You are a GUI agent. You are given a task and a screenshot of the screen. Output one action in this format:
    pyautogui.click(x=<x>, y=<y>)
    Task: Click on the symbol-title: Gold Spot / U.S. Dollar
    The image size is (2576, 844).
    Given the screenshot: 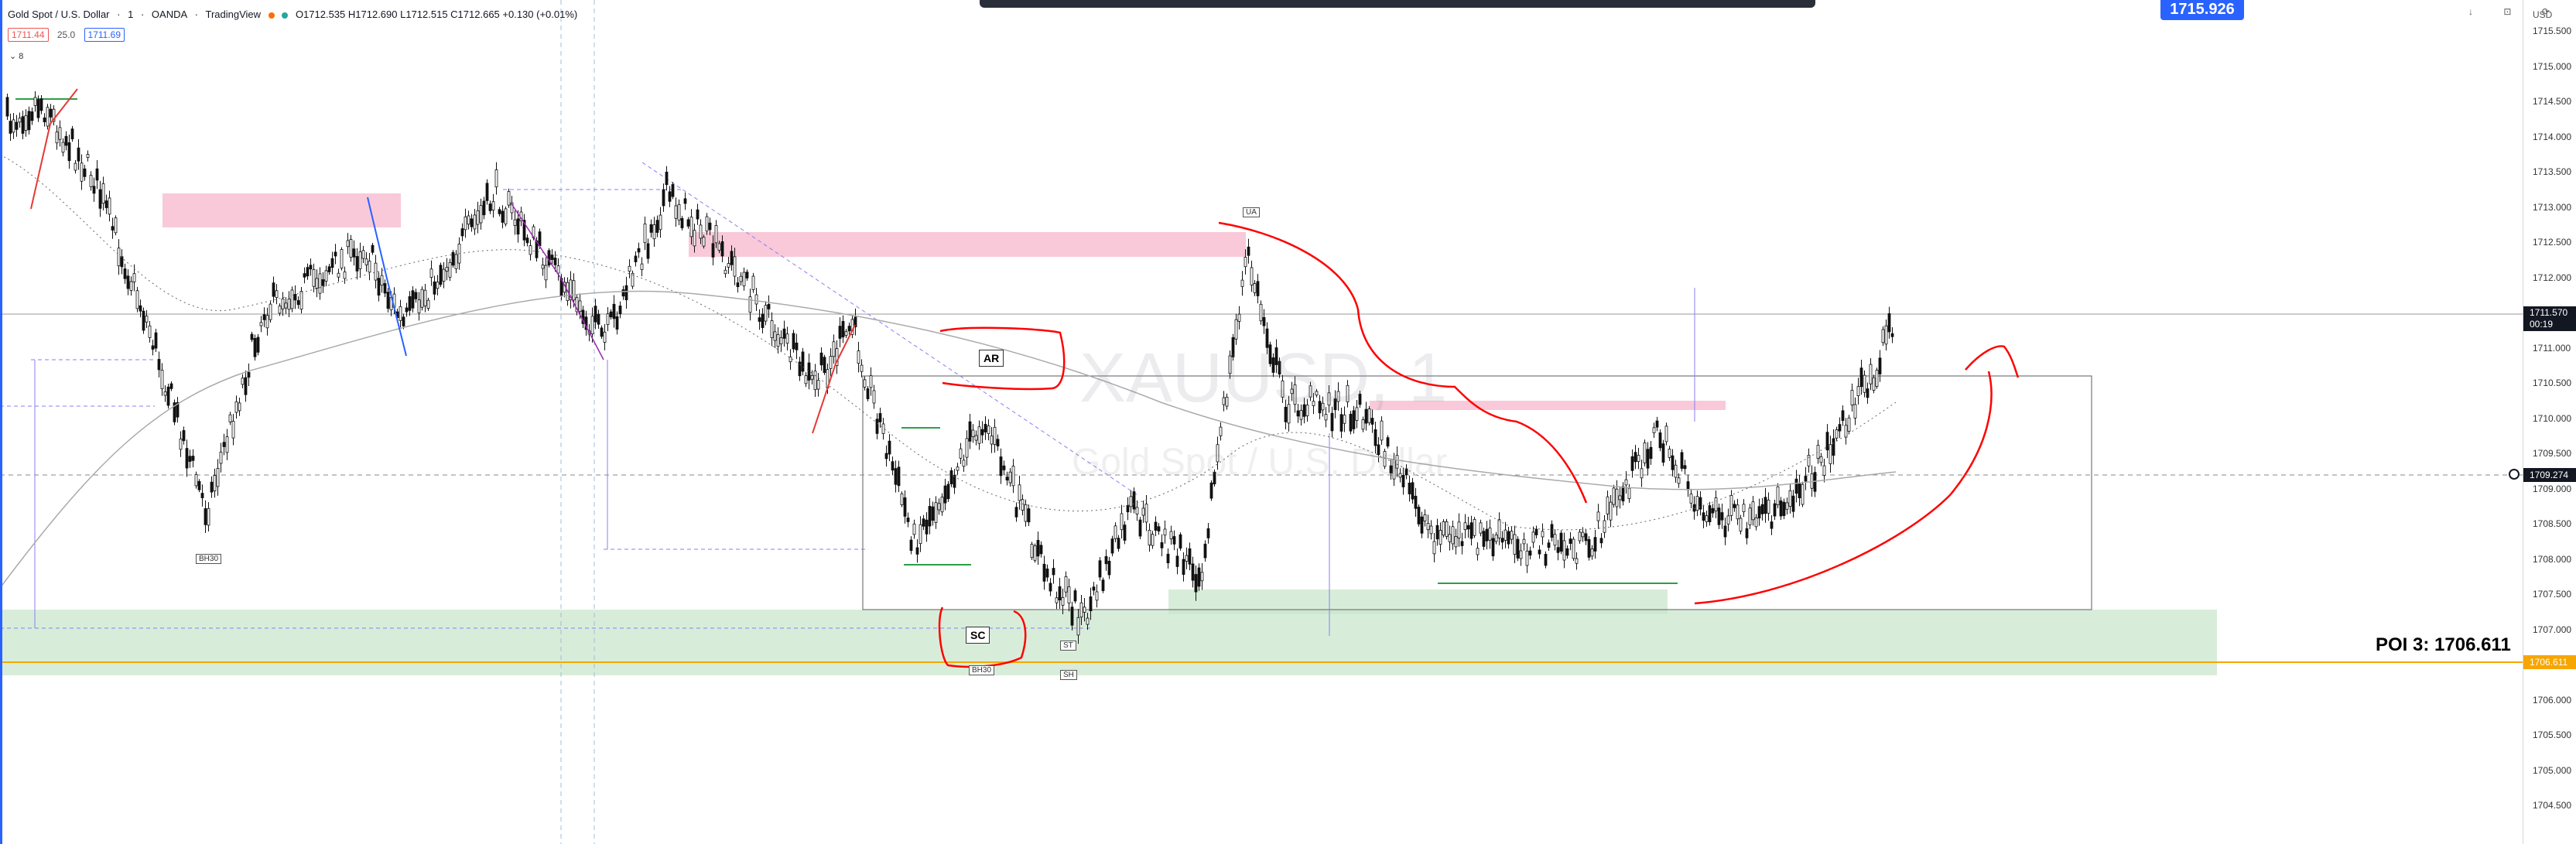 What is the action you would take?
    pyautogui.click(x=59, y=15)
    